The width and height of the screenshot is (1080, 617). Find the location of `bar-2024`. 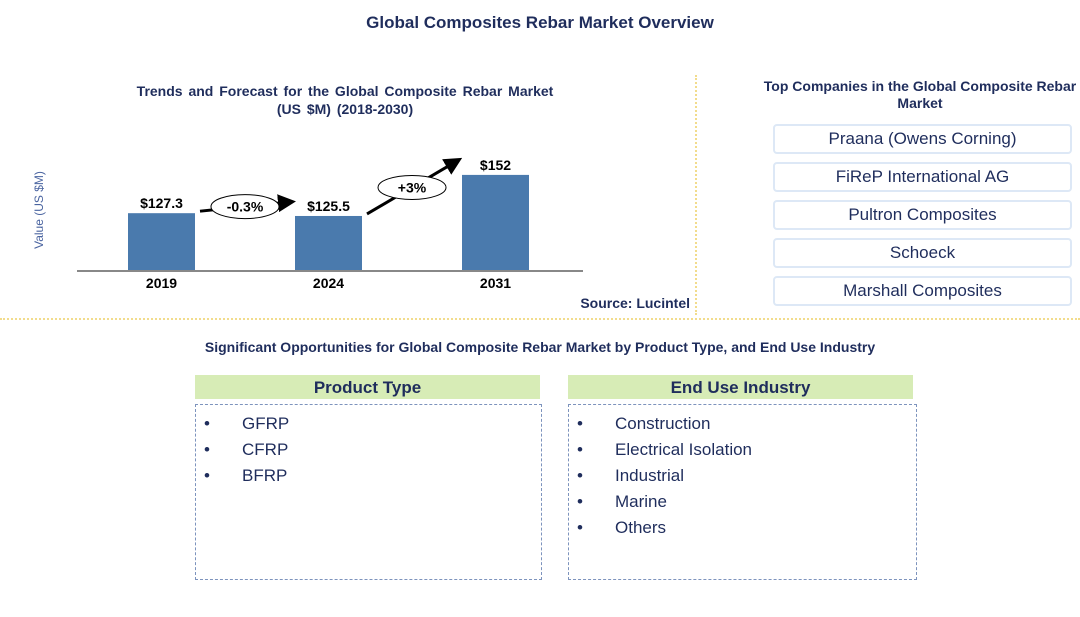

bar-2024 is located at coordinates (328, 243).